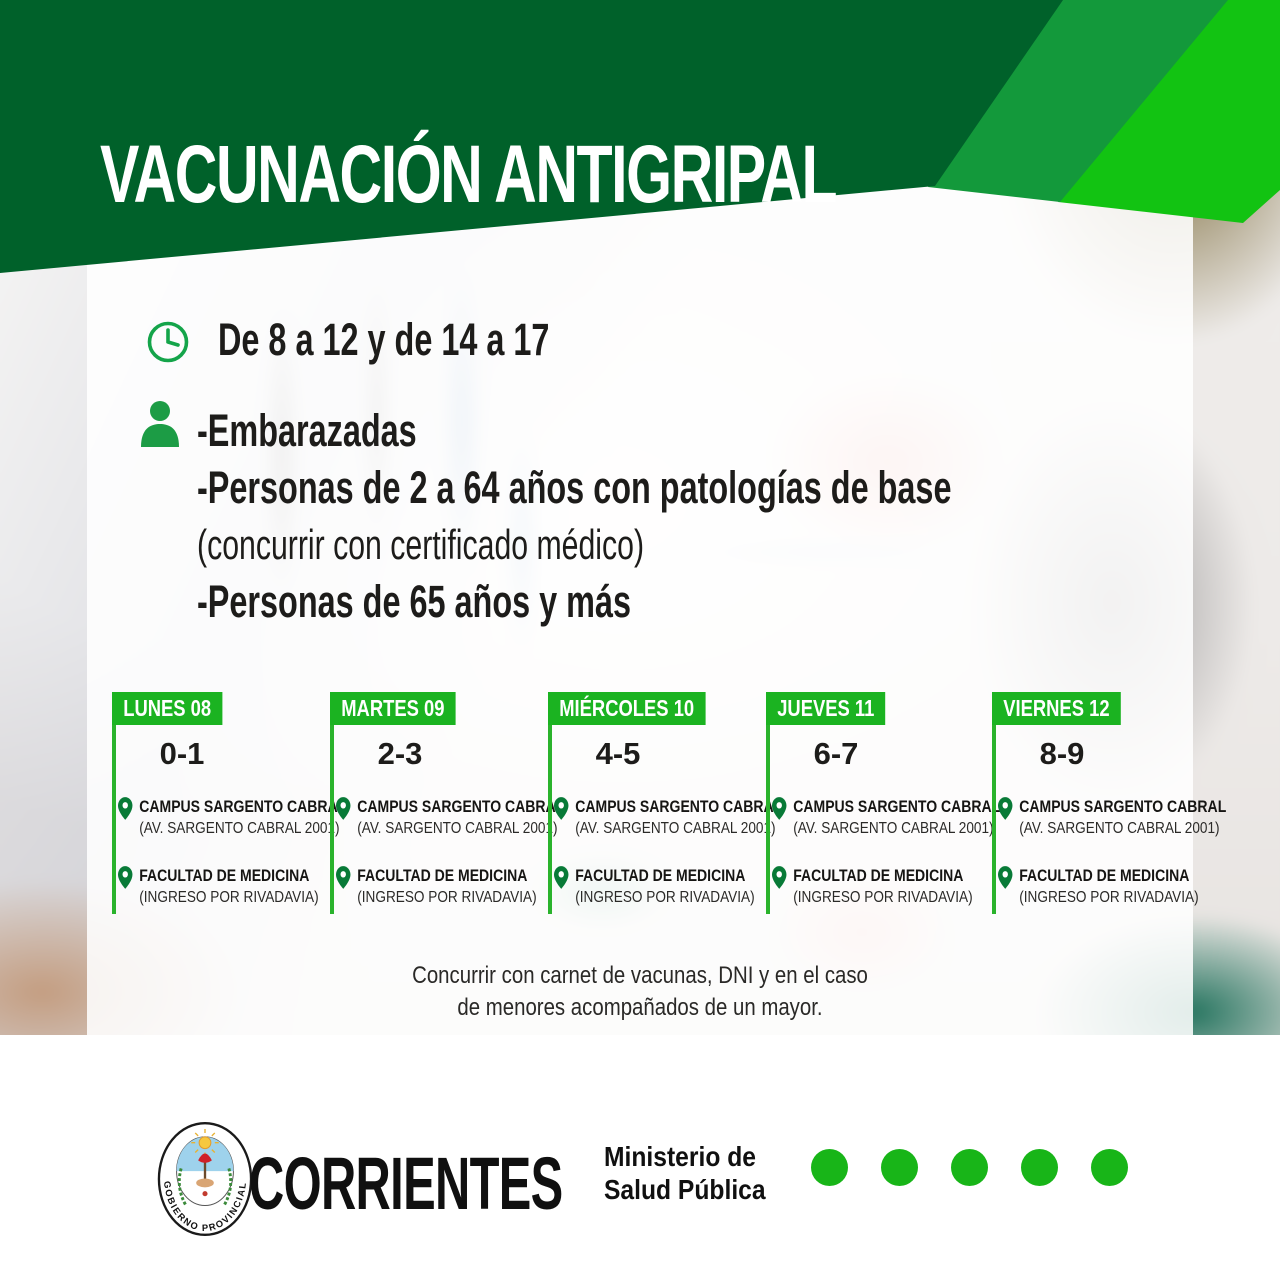  What do you see at coordinates (400, 753) in the screenshot?
I see `dni-range: 2-3` at bounding box center [400, 753].